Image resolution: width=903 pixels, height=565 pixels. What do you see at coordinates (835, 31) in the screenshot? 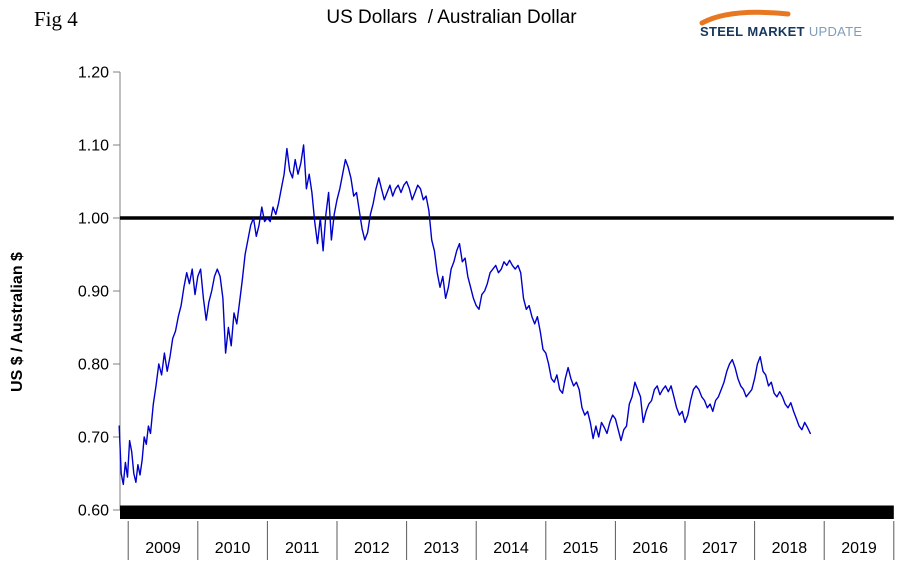
I see `logo-text-update: UPDATE` at bounding box center [835, 31].